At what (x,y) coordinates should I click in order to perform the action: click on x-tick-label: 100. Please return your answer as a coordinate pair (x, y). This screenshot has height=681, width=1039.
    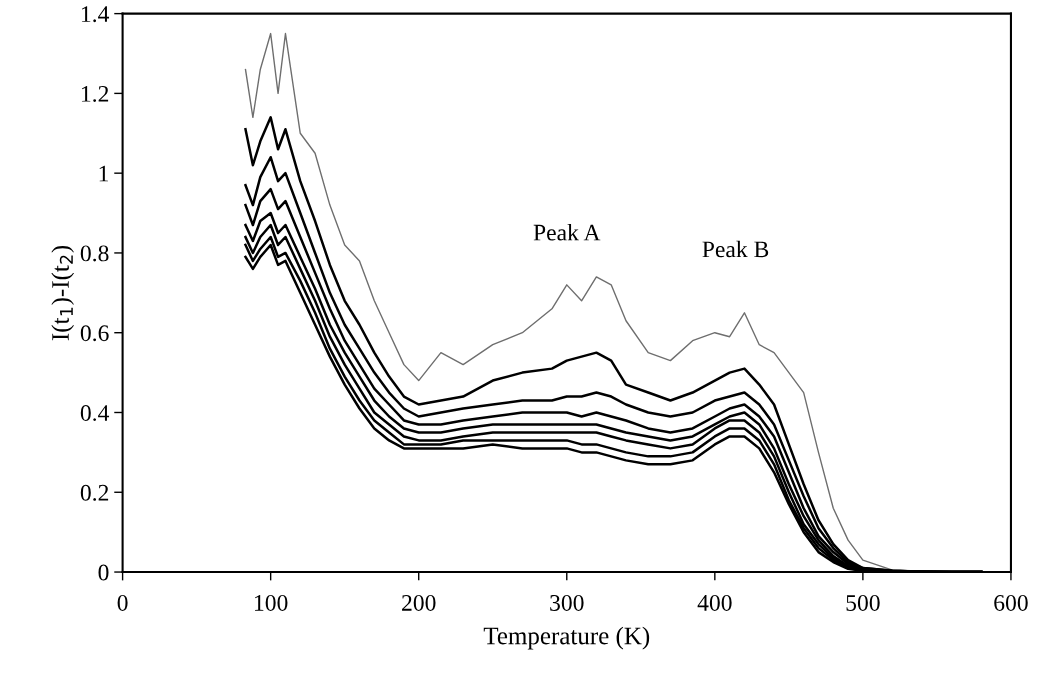
    Looking at the image, I should click on (271, 602).